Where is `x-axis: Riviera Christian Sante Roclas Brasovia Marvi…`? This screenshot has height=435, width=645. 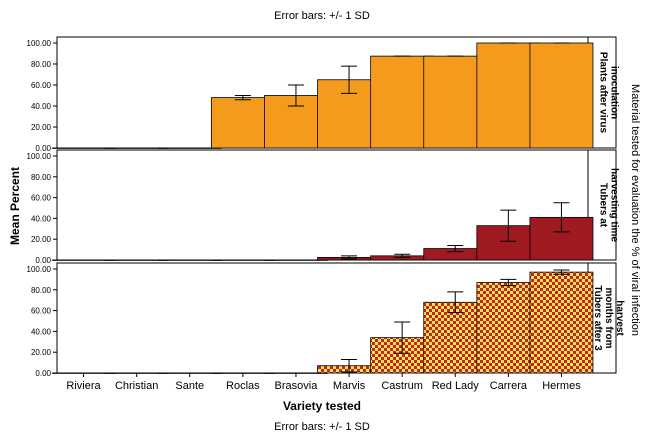 x-axis: Riviera Christian Sante Roclas Brasovia Marvi… is located at coordinates (323, 382).